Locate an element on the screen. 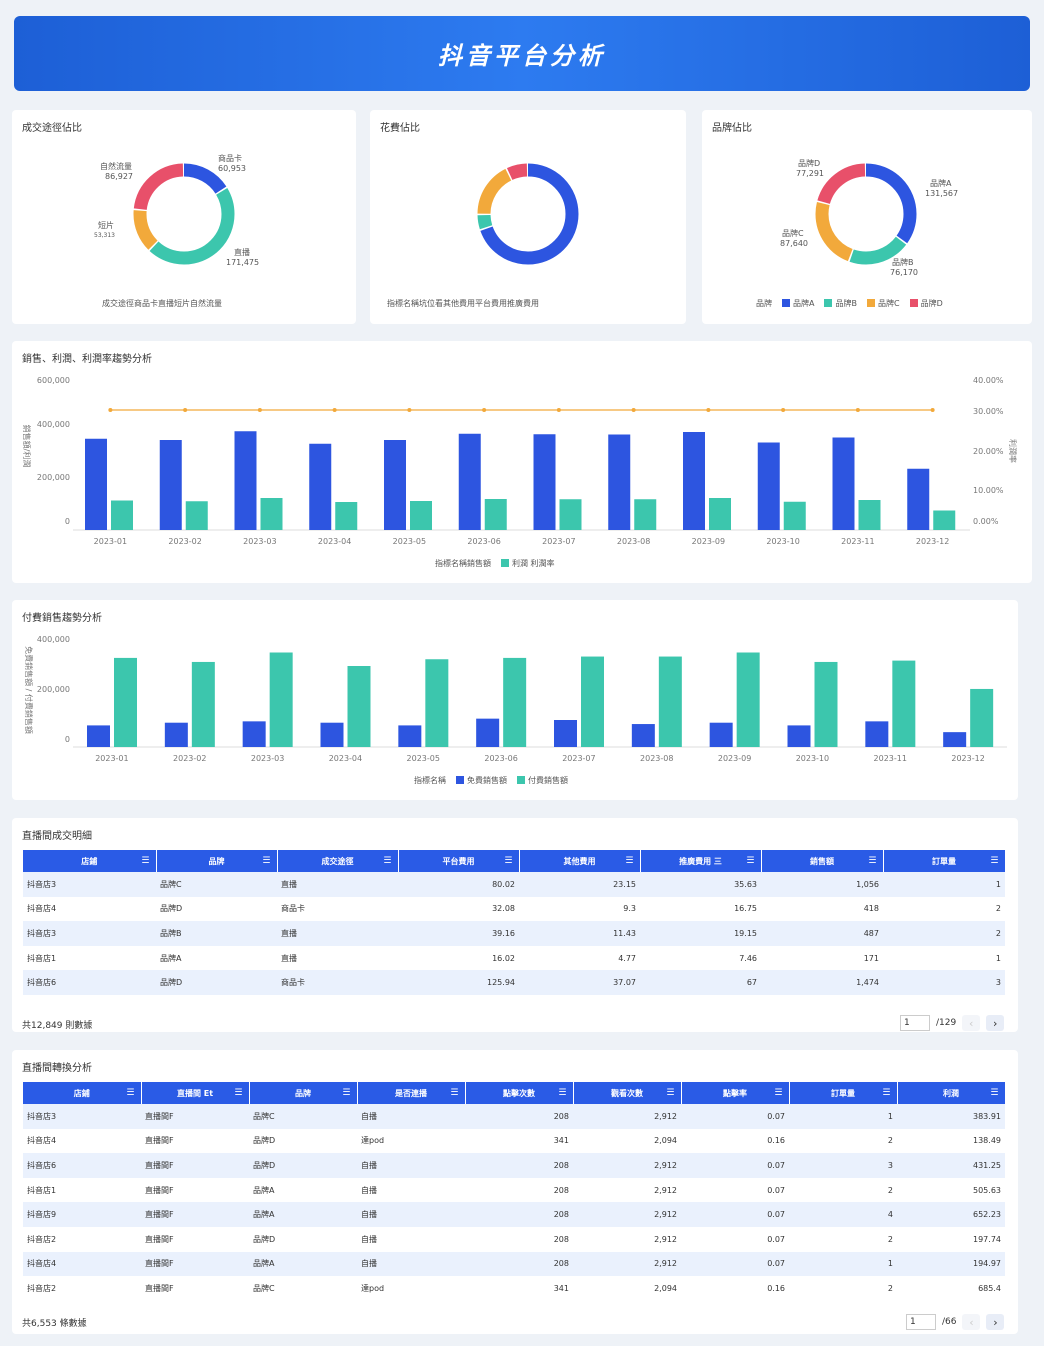 This screenshot has height=1346, width=1044. column-header: 點擊率 ☰ is located at coordinates (735, 1093).